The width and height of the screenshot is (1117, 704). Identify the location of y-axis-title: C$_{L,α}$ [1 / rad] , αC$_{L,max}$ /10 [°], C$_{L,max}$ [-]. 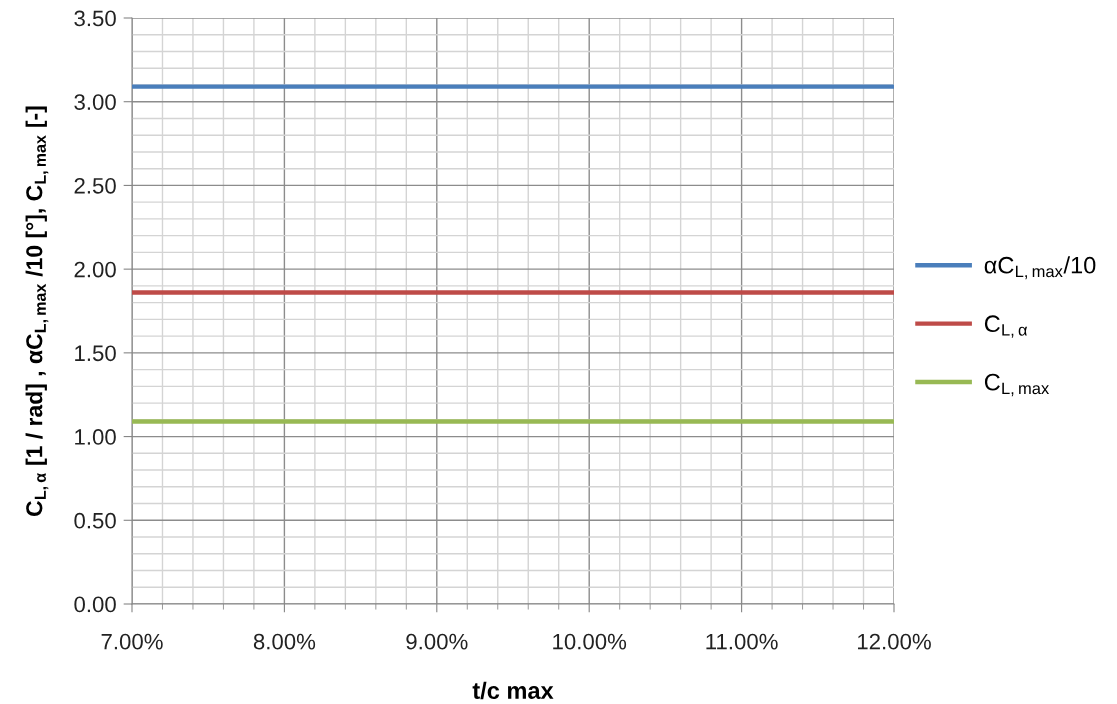
(37, 311).